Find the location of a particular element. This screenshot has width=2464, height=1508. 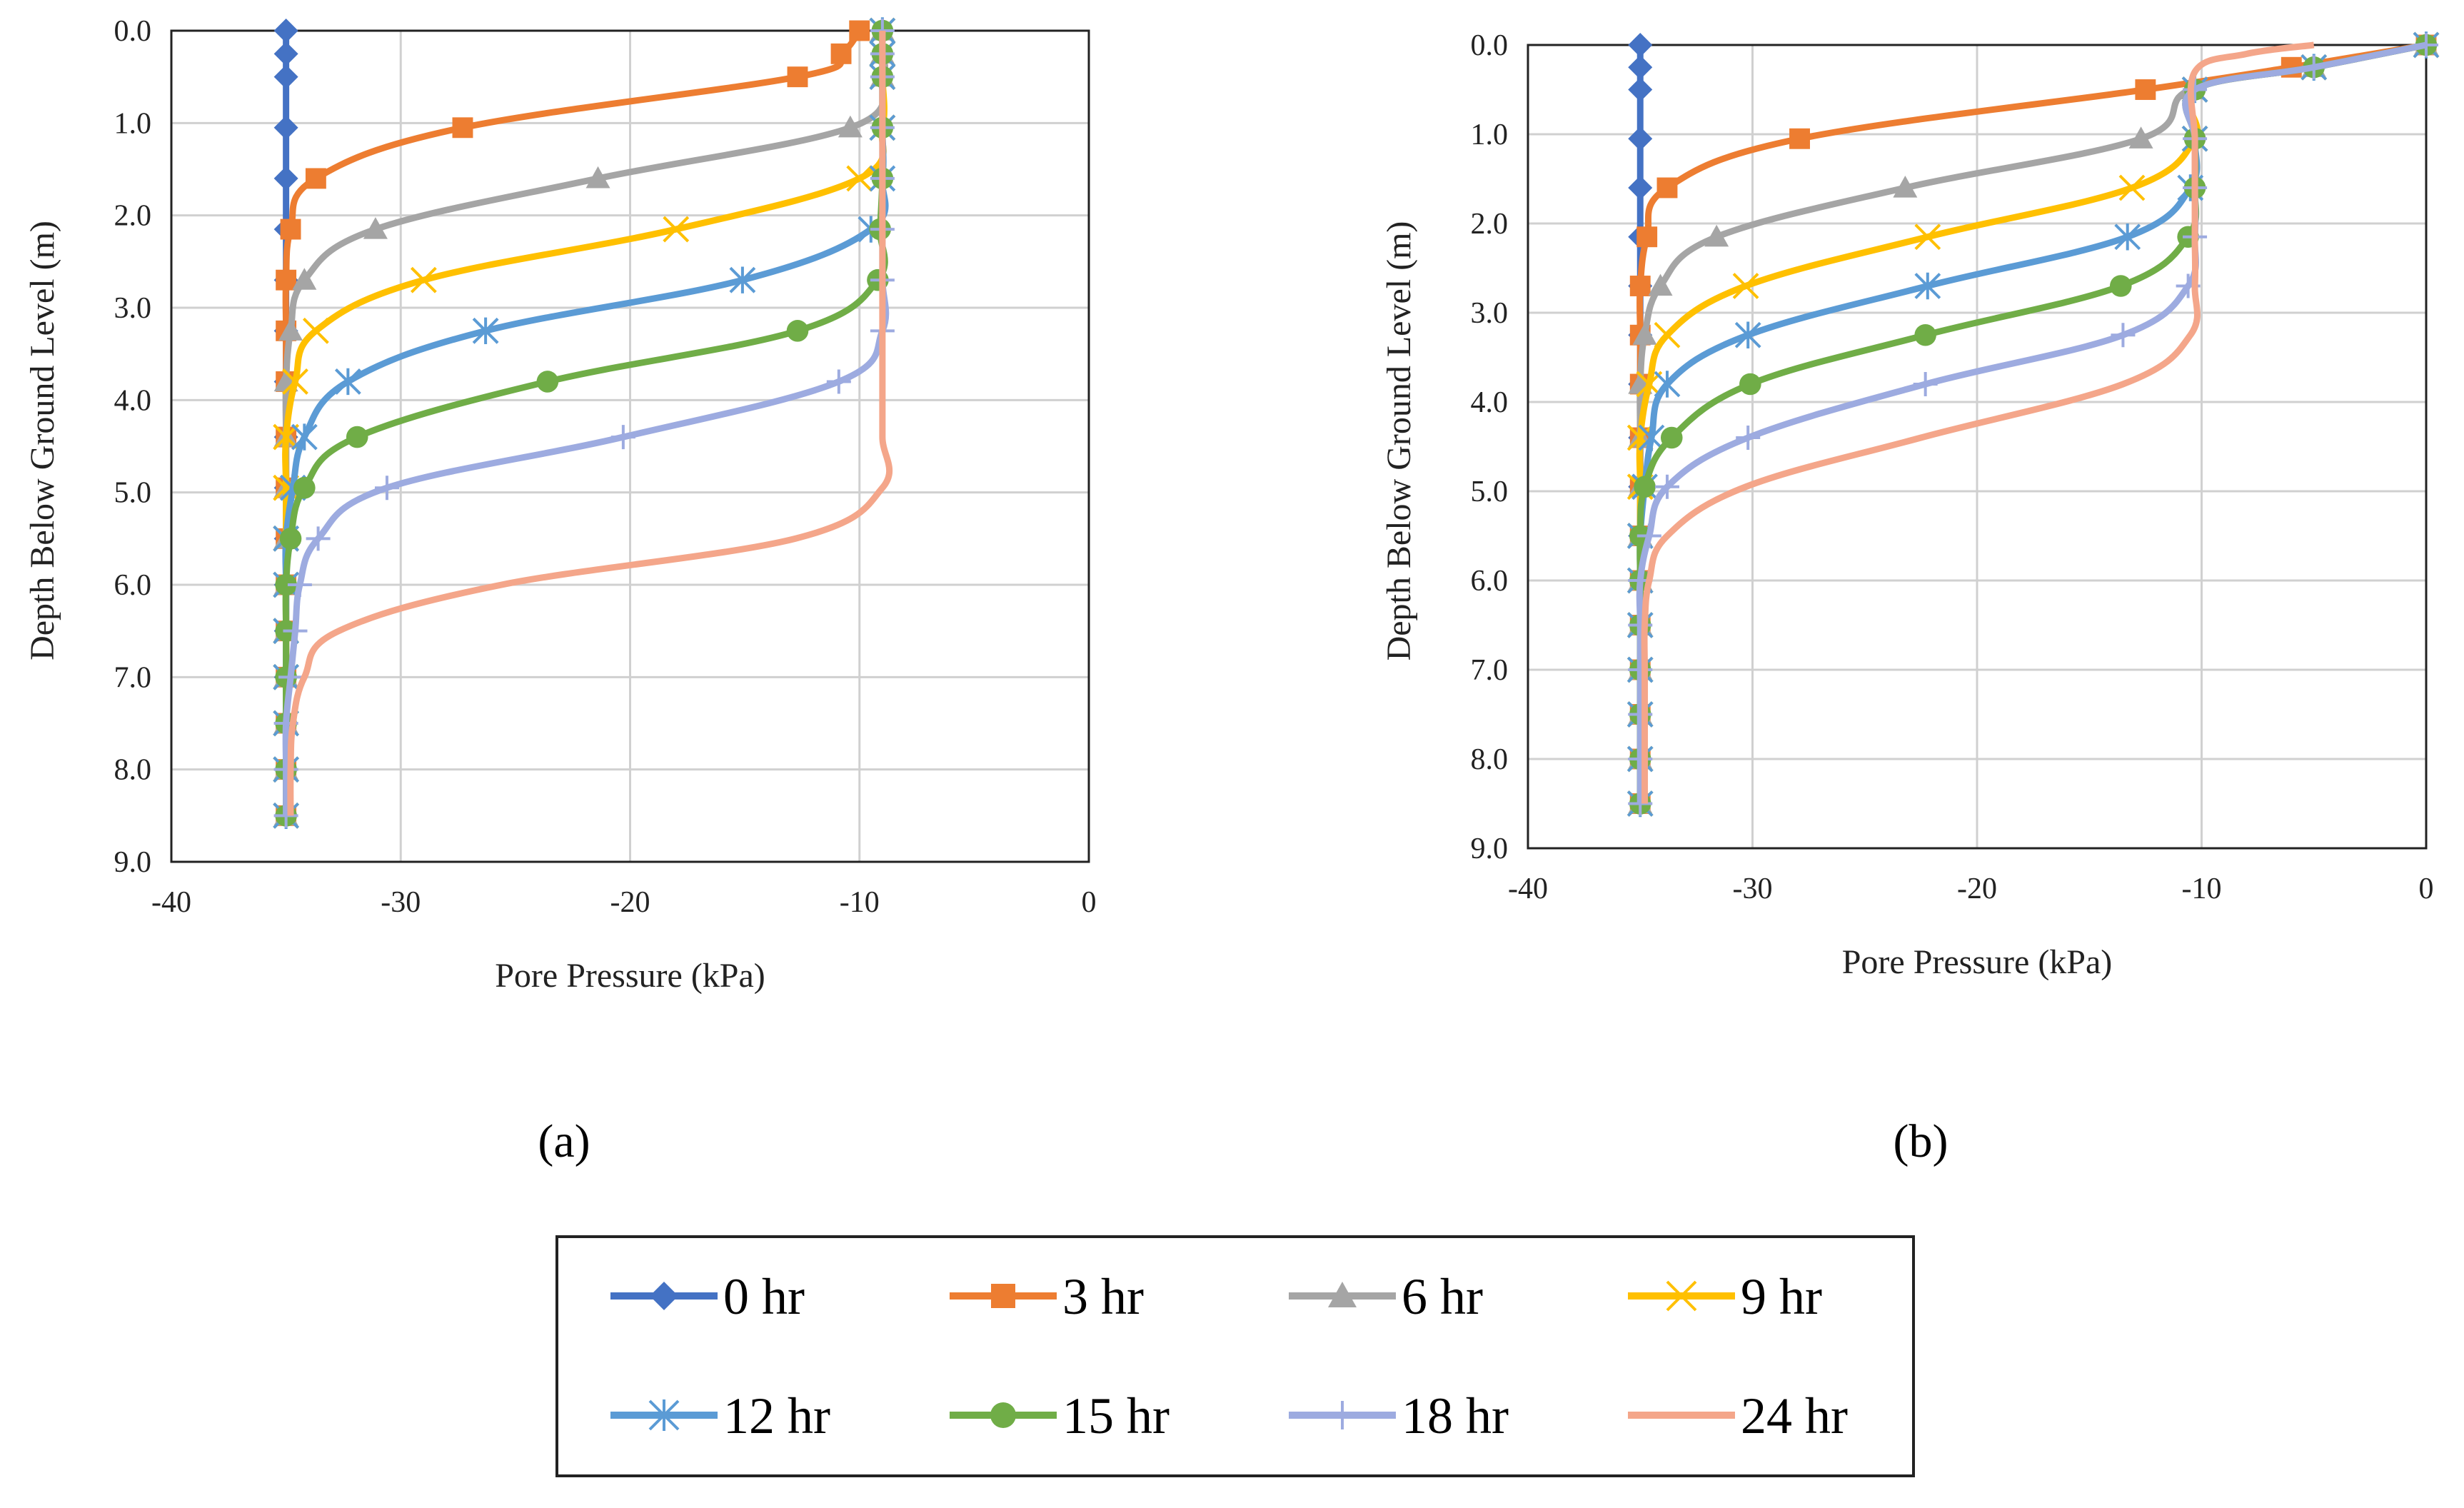

legend-item: 9 hr is located at coordinates (1725, 1296).